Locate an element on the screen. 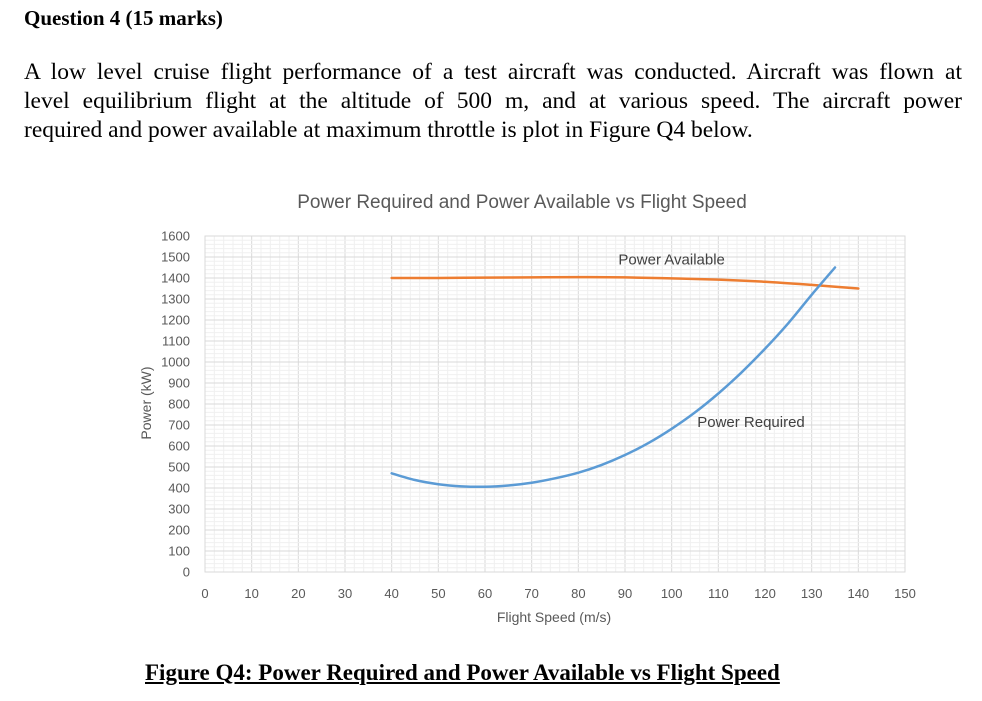  y-tick-label: 700 is located at coordinates (179, 425).